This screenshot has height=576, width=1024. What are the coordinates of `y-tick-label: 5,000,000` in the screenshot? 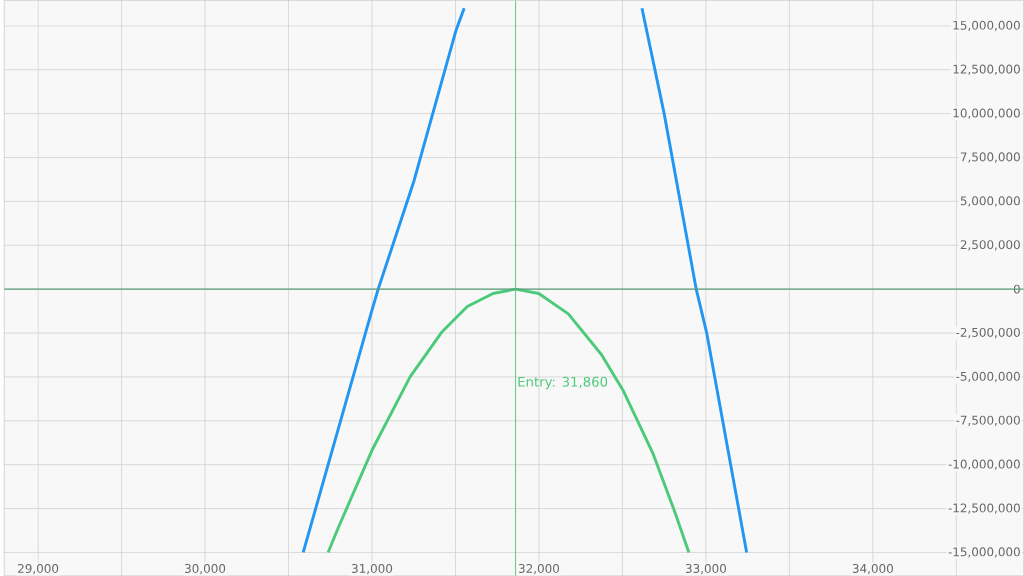 It's located at (990, 201).